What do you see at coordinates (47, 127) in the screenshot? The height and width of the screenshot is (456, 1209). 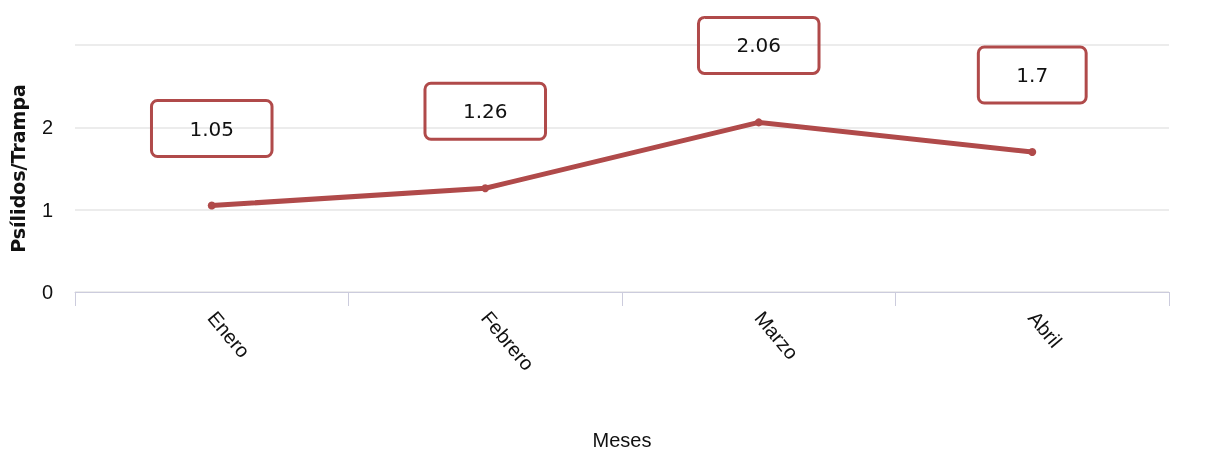 I see `y-tick-label: 2` at bounding box center [47, 127].